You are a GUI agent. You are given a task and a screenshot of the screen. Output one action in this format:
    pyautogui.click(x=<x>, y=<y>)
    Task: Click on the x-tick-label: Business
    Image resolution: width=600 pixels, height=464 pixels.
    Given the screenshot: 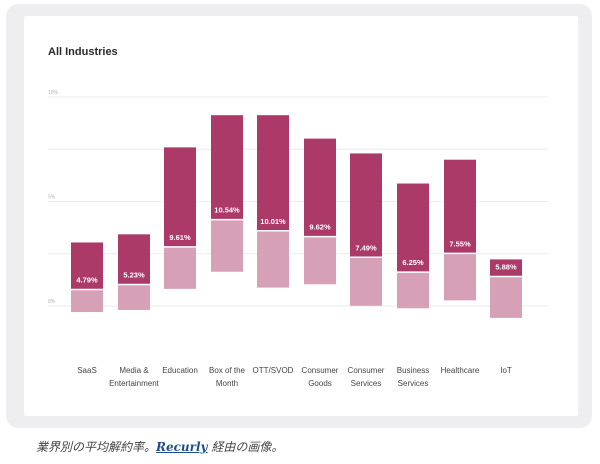 What is the action you would take?
    pyautogui.click(x=413, y=370)
    